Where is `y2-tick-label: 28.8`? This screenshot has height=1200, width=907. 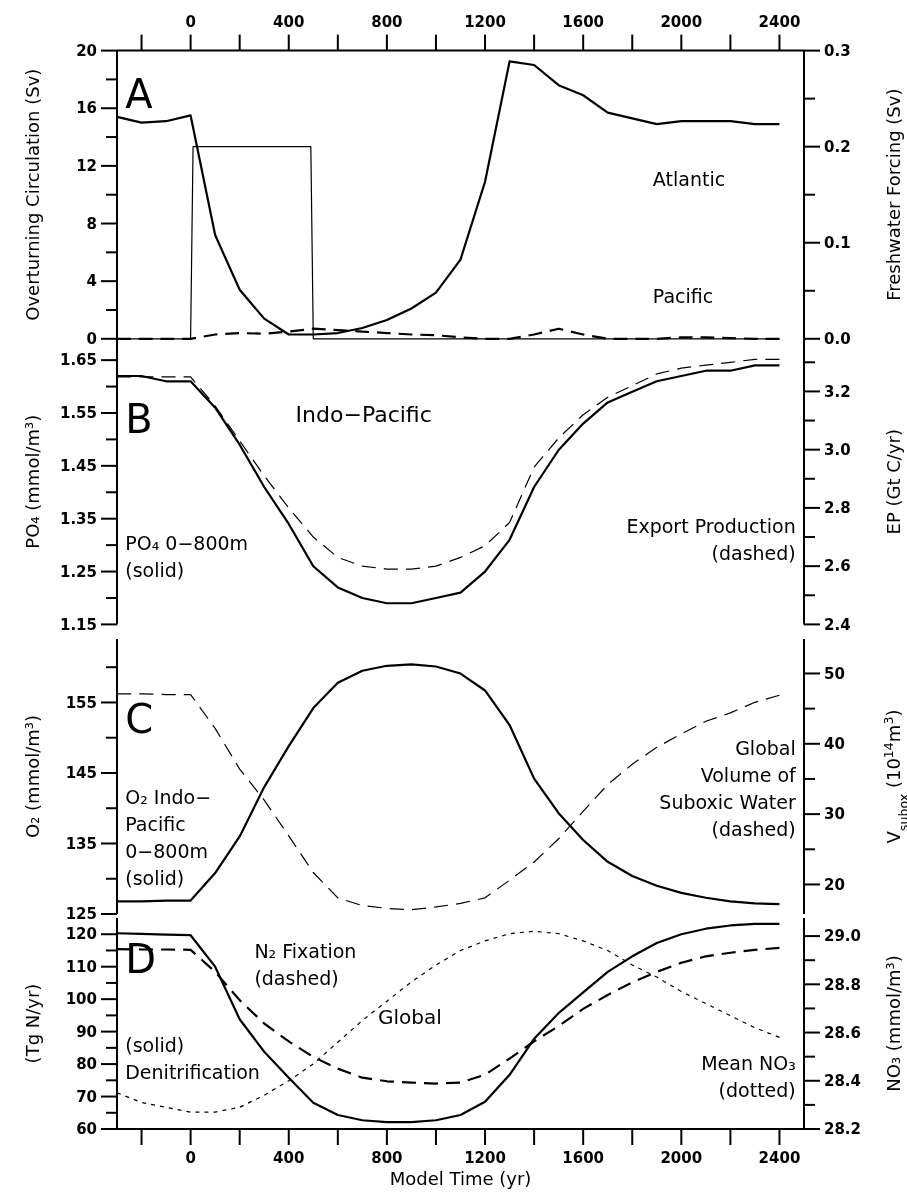 y2-tick-label: 28.8 is located at coordinates (843, 984).